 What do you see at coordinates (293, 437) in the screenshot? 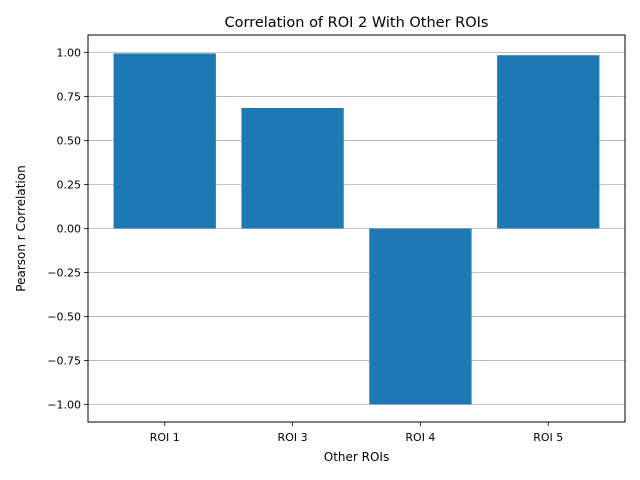
I see `x-tick-label: ROI 3` at bounding box center [293, 437].